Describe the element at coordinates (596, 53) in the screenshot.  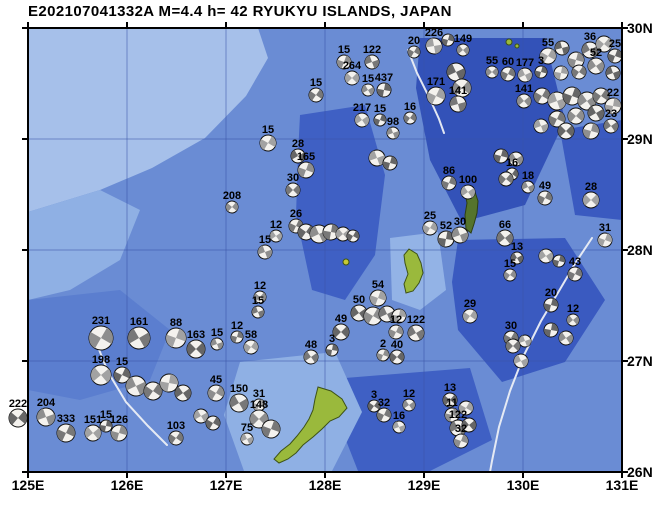
I see `depth-label: 52` at that location.